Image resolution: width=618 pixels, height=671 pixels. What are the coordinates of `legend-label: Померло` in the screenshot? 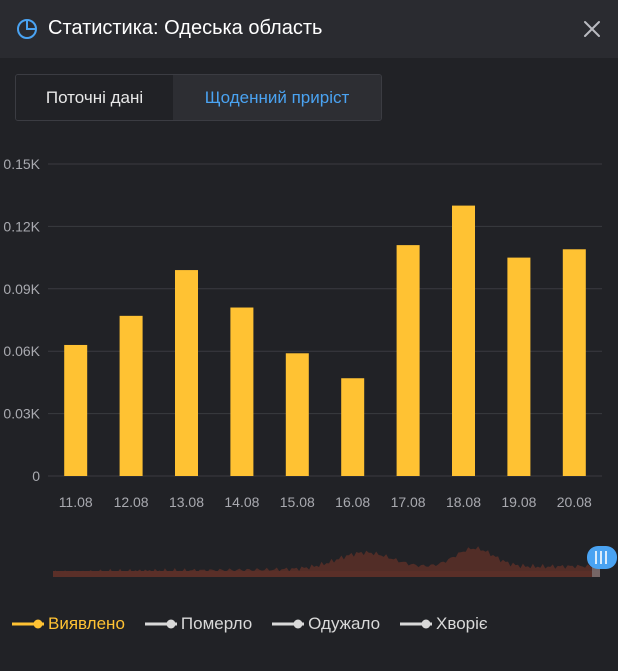 It's located at (216, 623).